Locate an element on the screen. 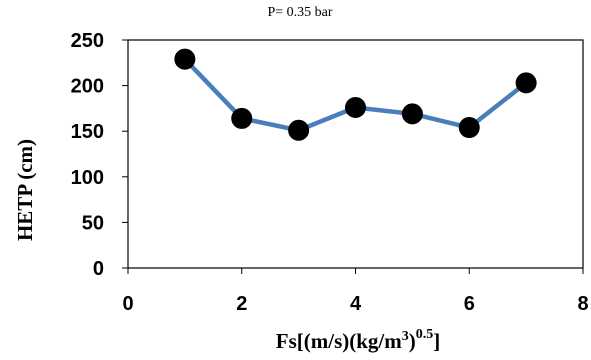 This screenshot has height=360, width=591. x-tick-label: 2 is located at coordinates (241, 304).